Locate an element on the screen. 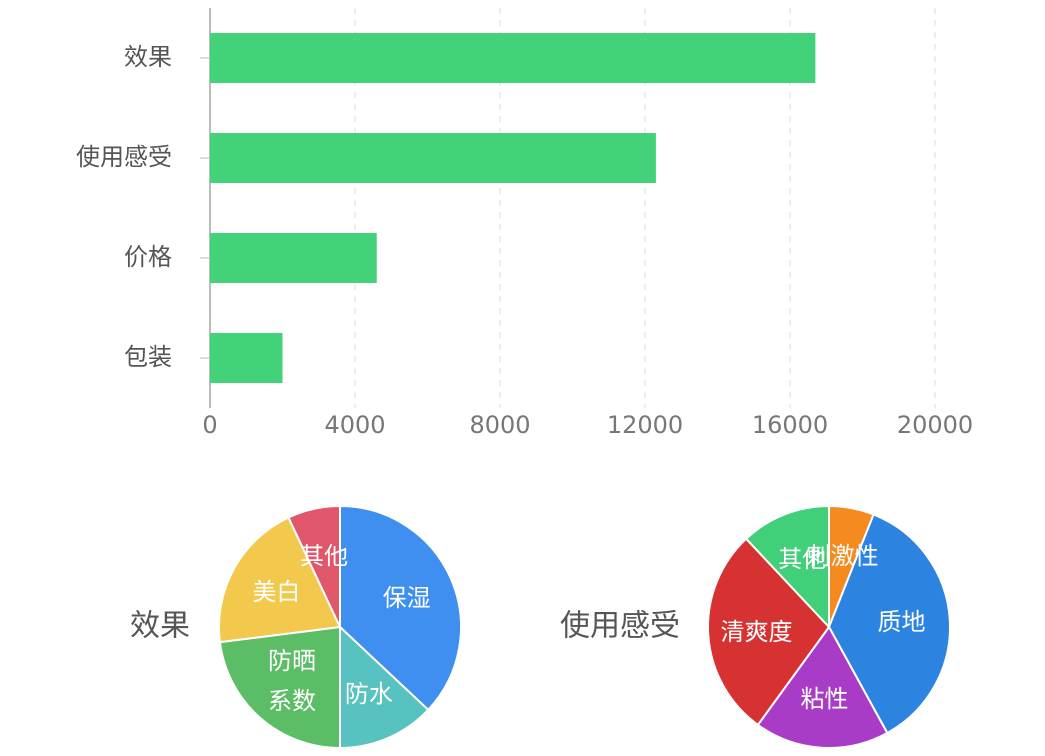 This screenshot has height=756, width=1045. pie-label: 质地 is located at coordinates (901, 622).